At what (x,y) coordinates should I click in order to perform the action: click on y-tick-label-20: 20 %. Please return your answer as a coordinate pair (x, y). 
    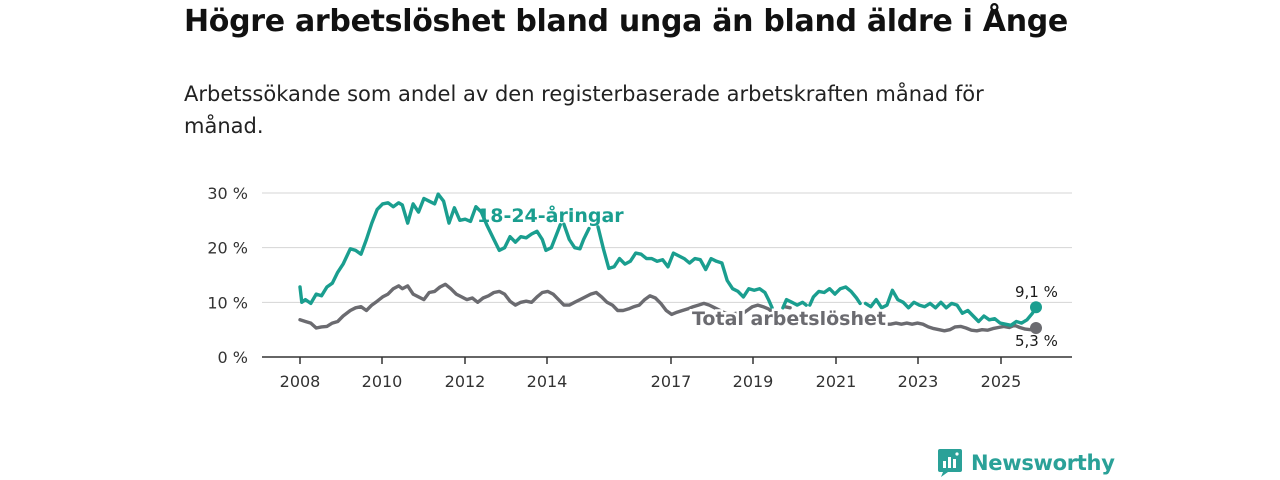
    Looking at the image, I should click on (227, 248).